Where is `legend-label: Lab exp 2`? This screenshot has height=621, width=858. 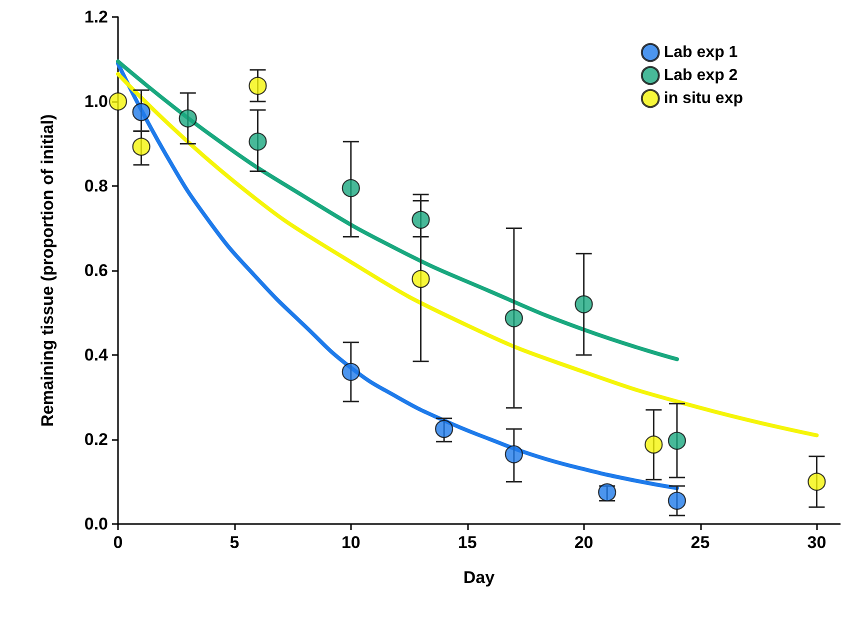 legend-label: Lab exp 2 is located at coordinates (701, 75).